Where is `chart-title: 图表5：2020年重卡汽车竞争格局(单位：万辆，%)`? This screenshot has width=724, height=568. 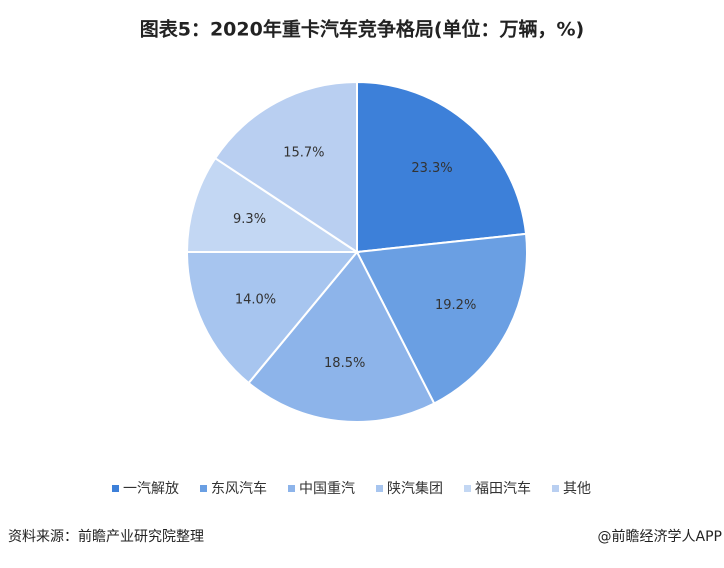 chart-title: 图表5：2020年重卡汽车竞争格局(单位：万辆，%) is located at coordinates (362, 29).